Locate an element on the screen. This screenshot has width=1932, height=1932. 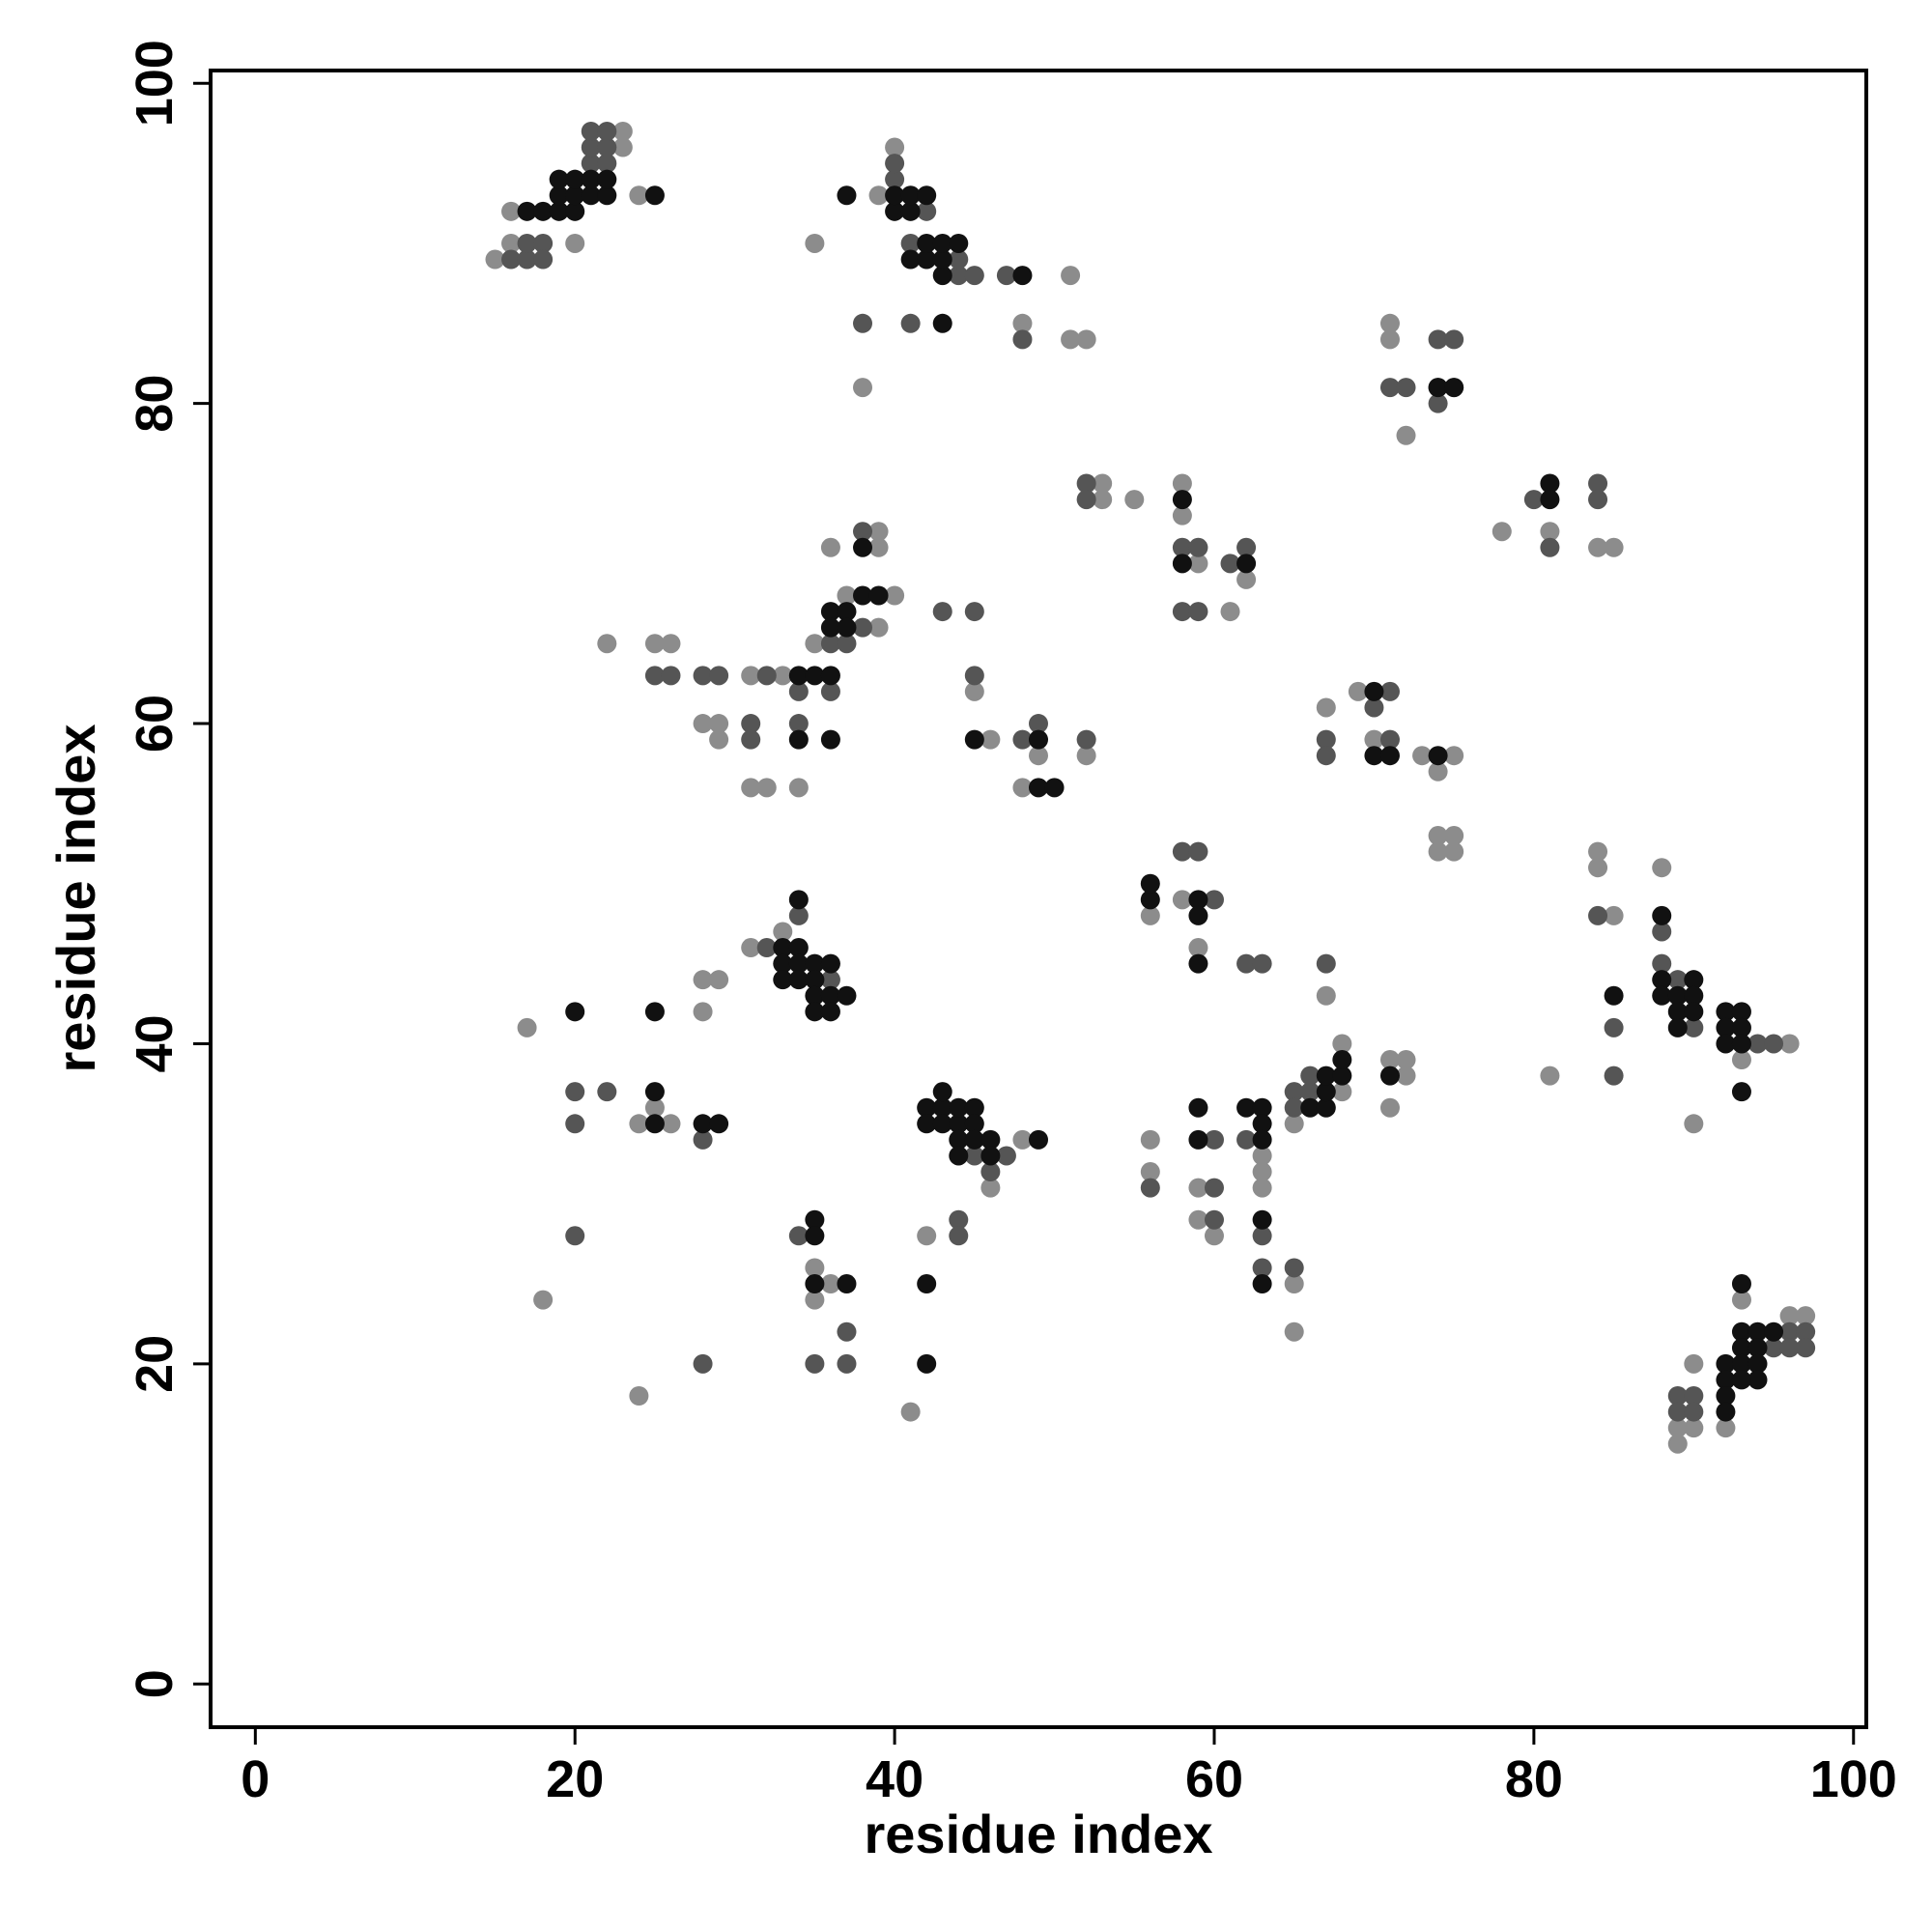
y-tick-label: 20 is located at coordinates (155, 1364).